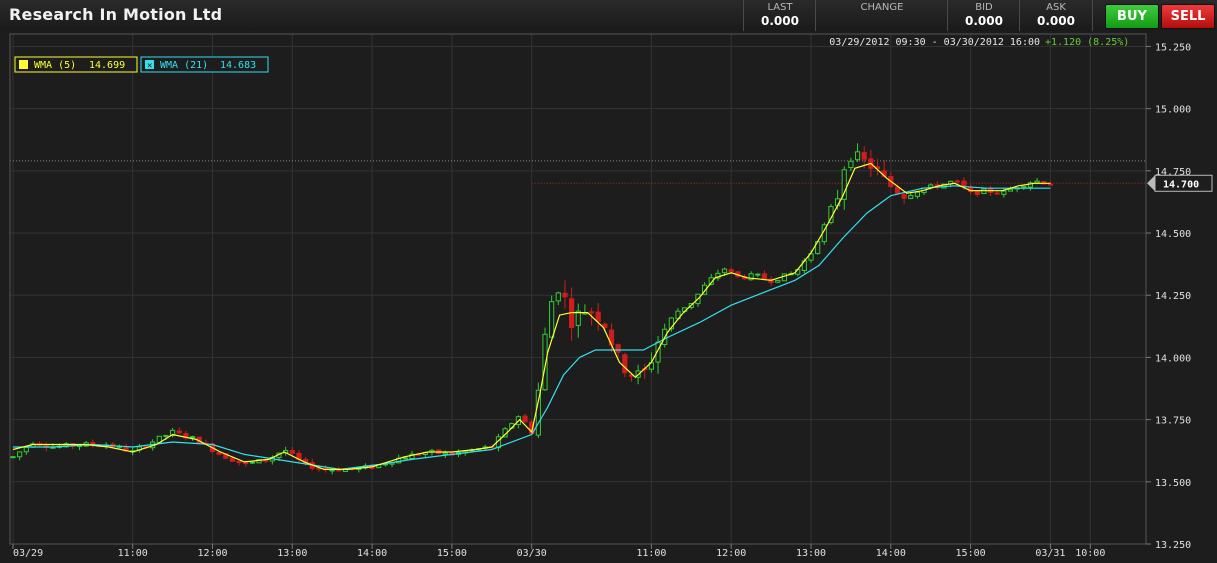 Image resolution: width=1217 pixels, height=563 pixels. I want to click on y-tick-label: 14.750, so click(1173, 172).